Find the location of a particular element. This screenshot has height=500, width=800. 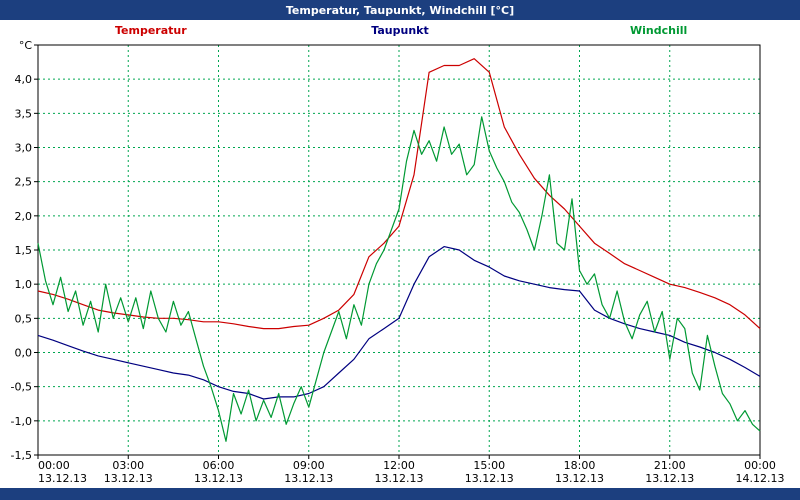

x-tick-time-label: 03:00 is located at coordinates (128, 465).